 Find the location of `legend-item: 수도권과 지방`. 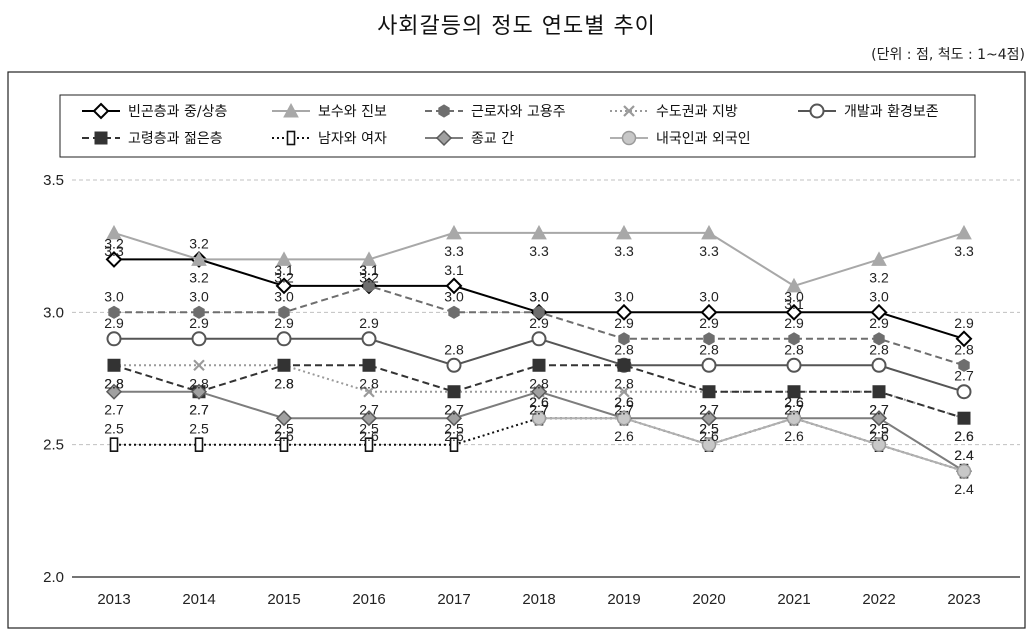

legend-item: 수도권과 지방 is located at coordinates (674, 112).